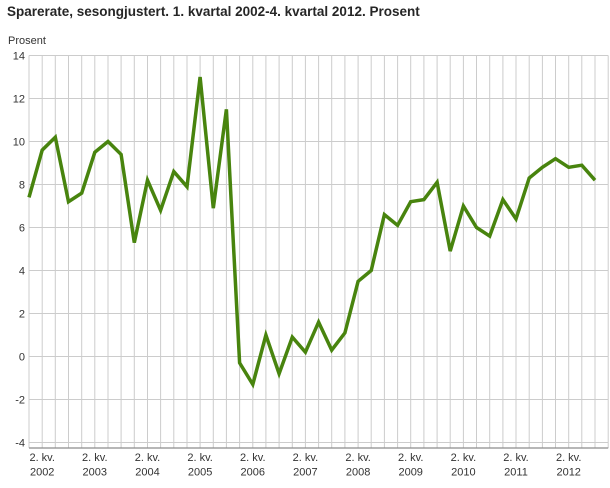  What do you see at coordinates (19, 56) in the screenshot?
I see `y-tick-label: 14` at bounding box center [19, 56].